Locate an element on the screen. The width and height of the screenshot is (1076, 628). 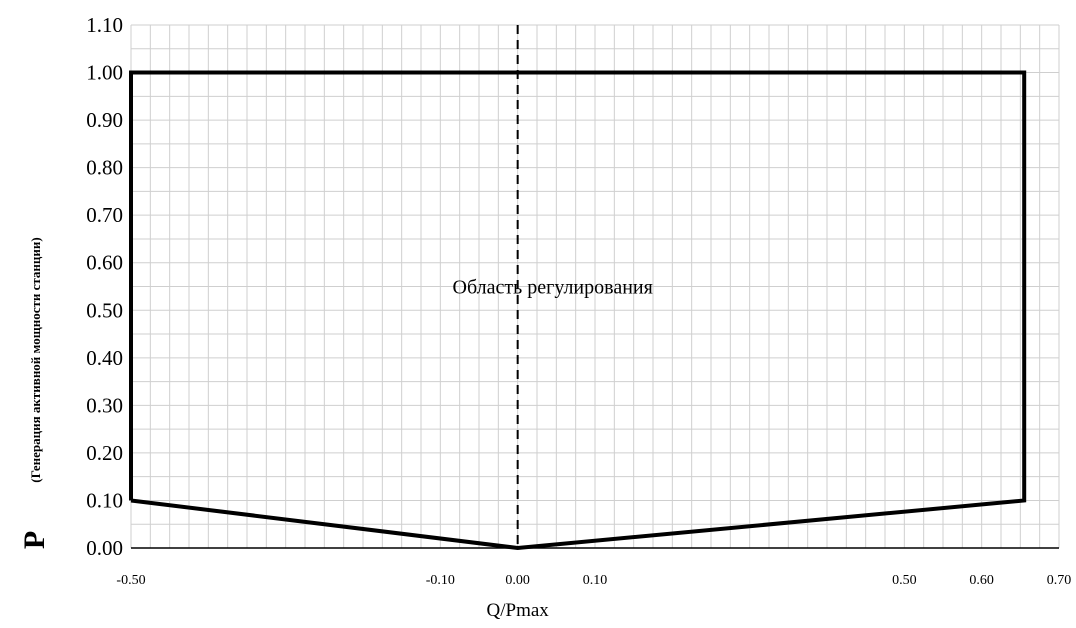
y-tick-label: 0.90 is located at coordinates (104, 120).